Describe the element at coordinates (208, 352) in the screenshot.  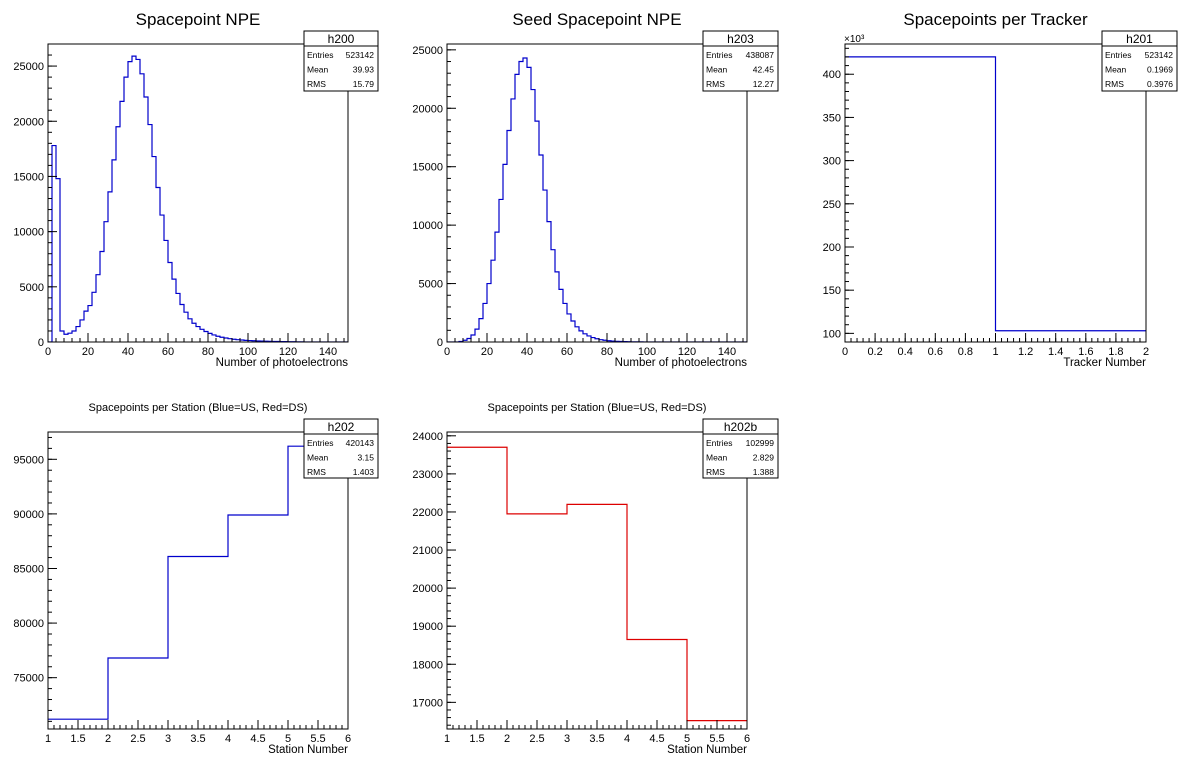
I see `x-tick-label: 80` at that location.